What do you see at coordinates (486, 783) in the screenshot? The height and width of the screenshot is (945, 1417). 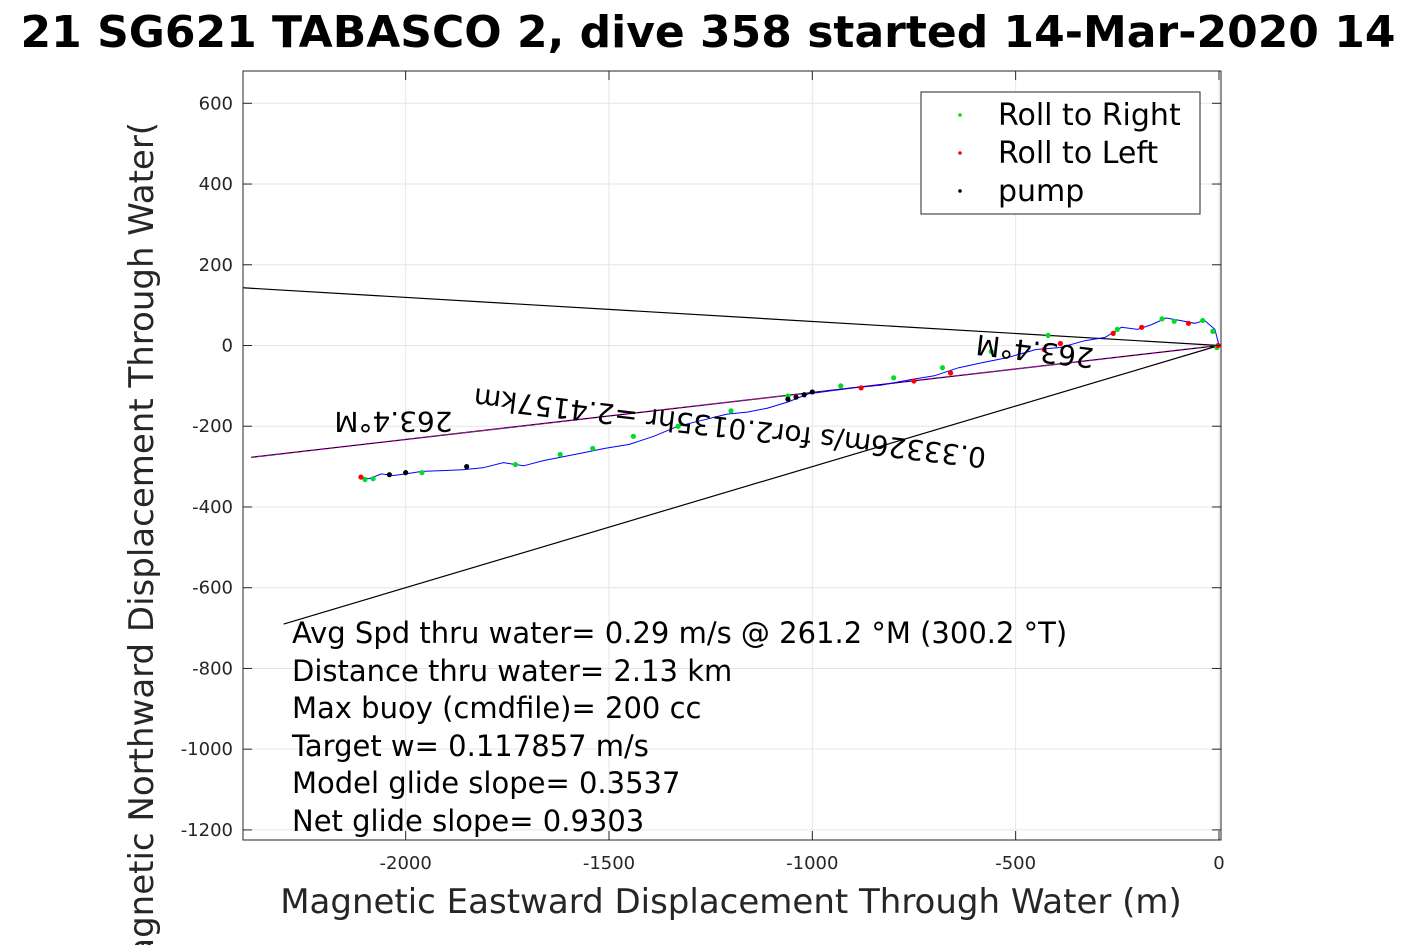 I see `annotation-model-glide: Model glide slope= 0.3537` at bounding box center [486, 783].